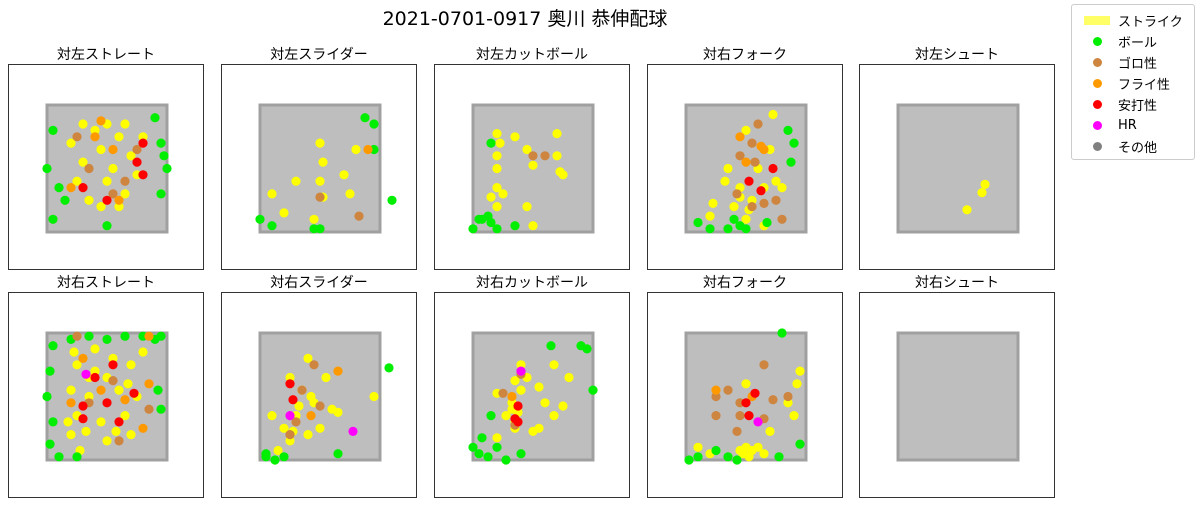 Image resolution: width=1200 pixels, height=508 pixels. I want to click on legend-swatch-strike, so click(1097, 20).